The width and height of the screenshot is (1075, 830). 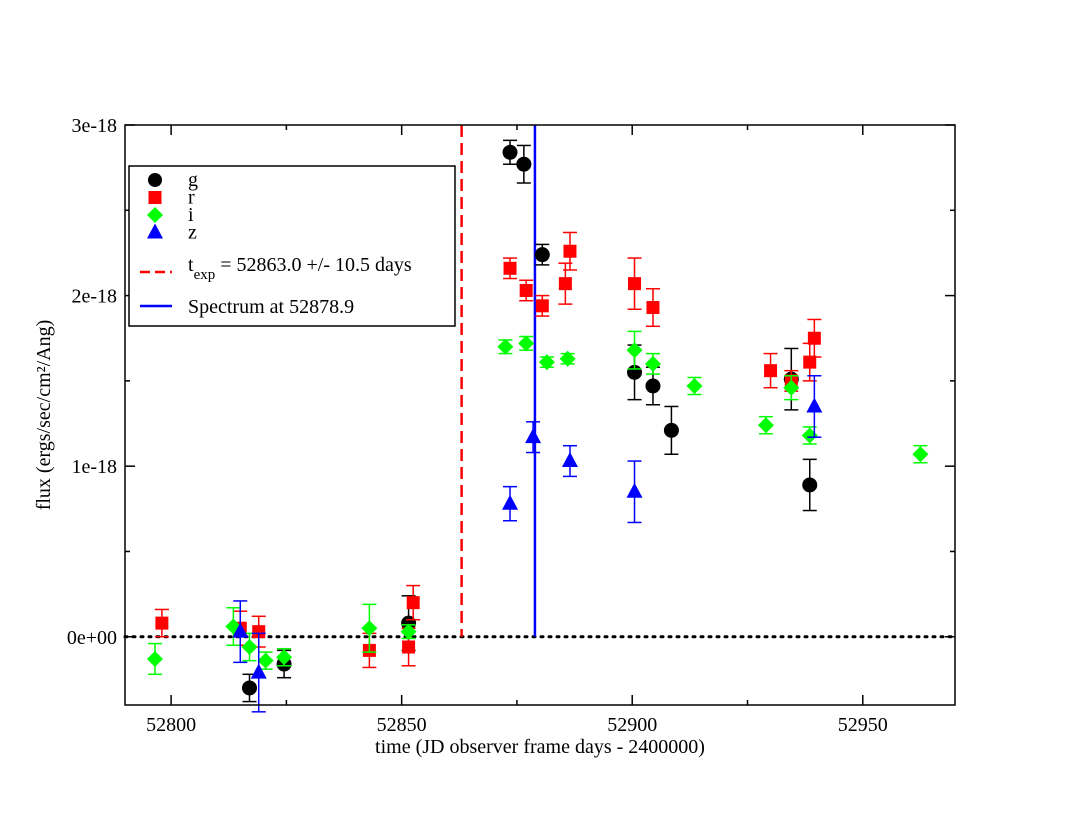 What do you see at coordinates (292, 246) in the screenshot?
I see `legend-box` at bounding box center [292, 246].